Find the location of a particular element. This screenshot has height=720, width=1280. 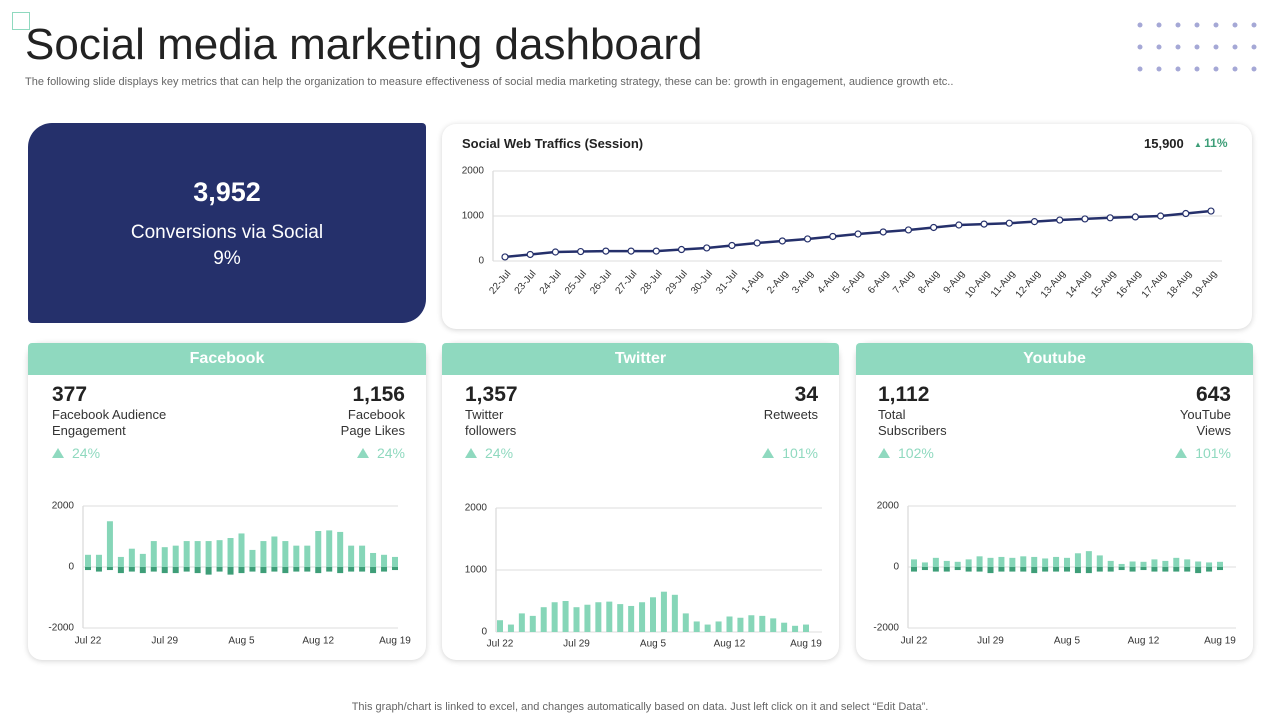

highlight-box: 3,952 Conversions via Social 9% is located at coordinates (227, 223).